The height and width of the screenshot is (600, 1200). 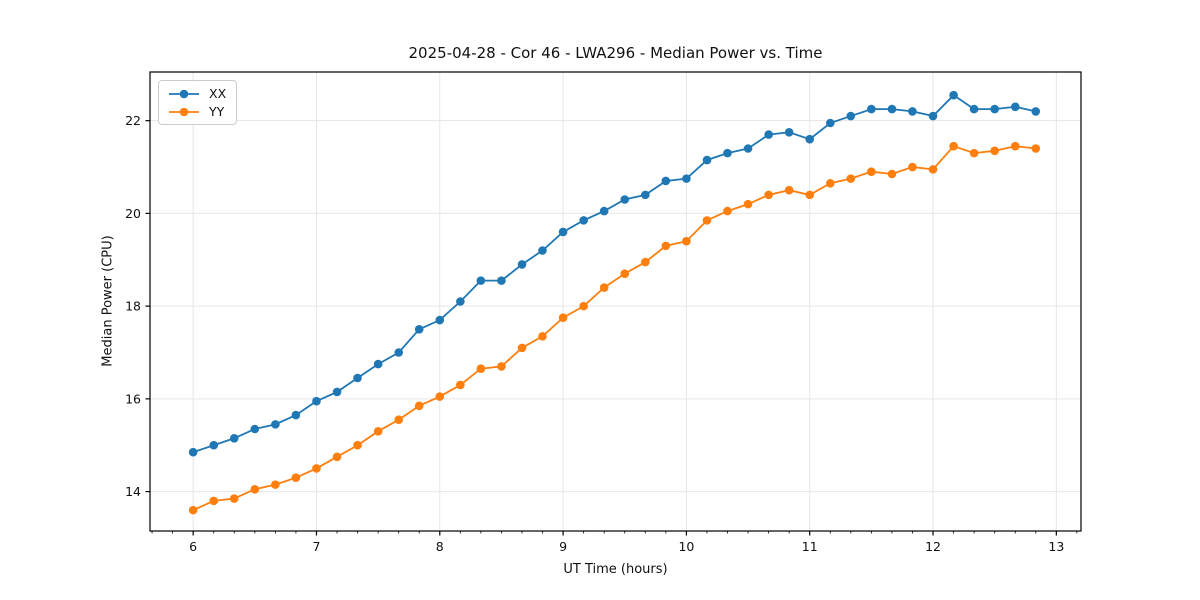 I want to click on x-tick-label: 6, so click(x=193, y=546).